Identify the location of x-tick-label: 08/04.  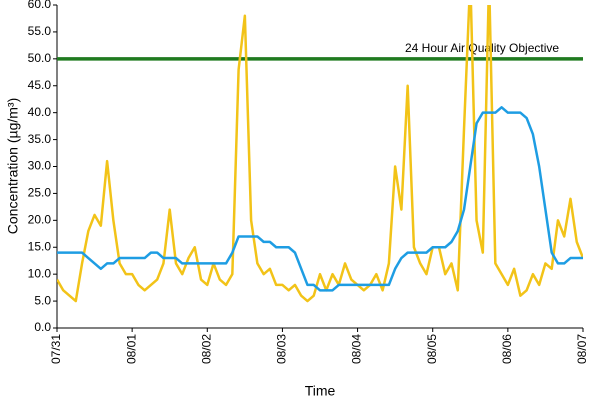
(357, 349).